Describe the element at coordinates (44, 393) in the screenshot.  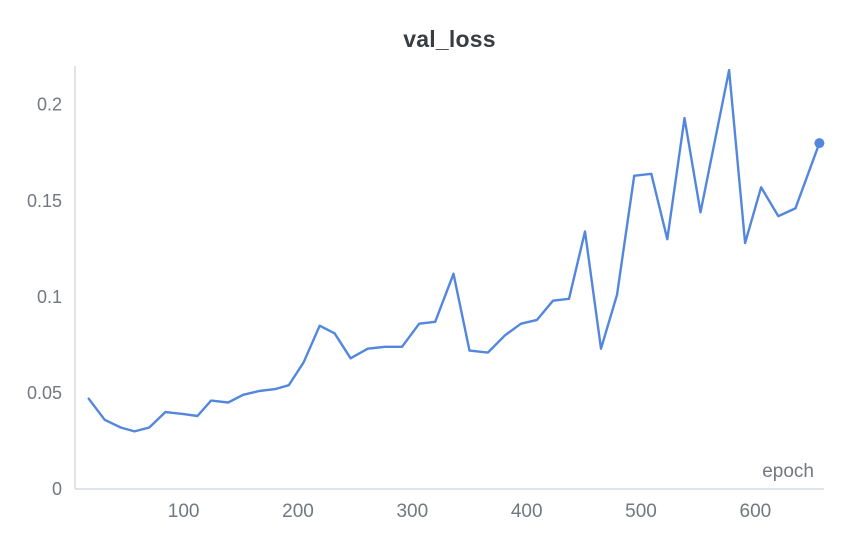
I see `y-tick-label: 0.05` at that location.